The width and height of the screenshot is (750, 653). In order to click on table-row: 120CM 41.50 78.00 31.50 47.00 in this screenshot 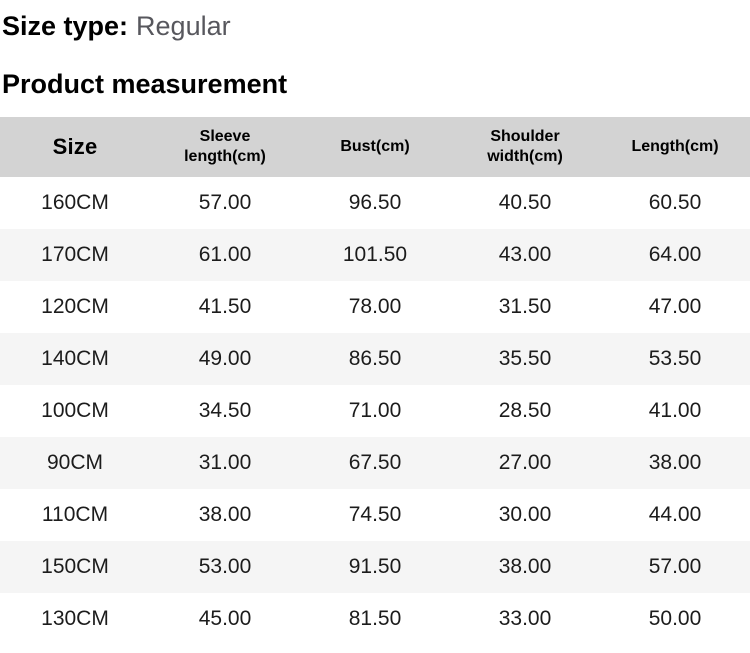, I will do `click(375, 307)`.